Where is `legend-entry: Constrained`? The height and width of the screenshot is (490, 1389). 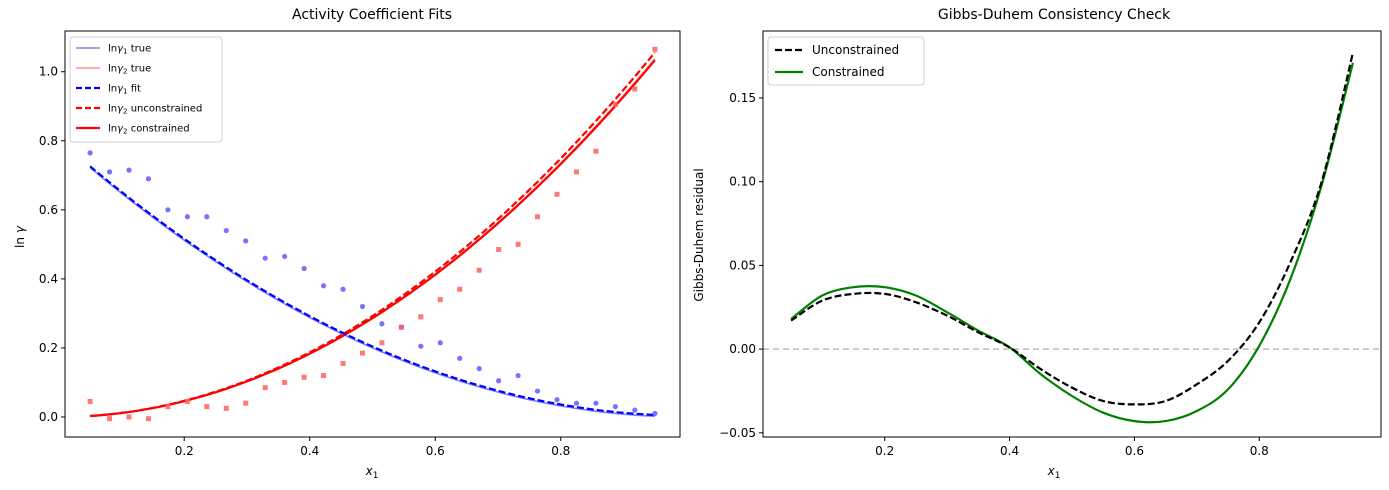
legend-entry: Constrained is located at coordinates (848, 72).